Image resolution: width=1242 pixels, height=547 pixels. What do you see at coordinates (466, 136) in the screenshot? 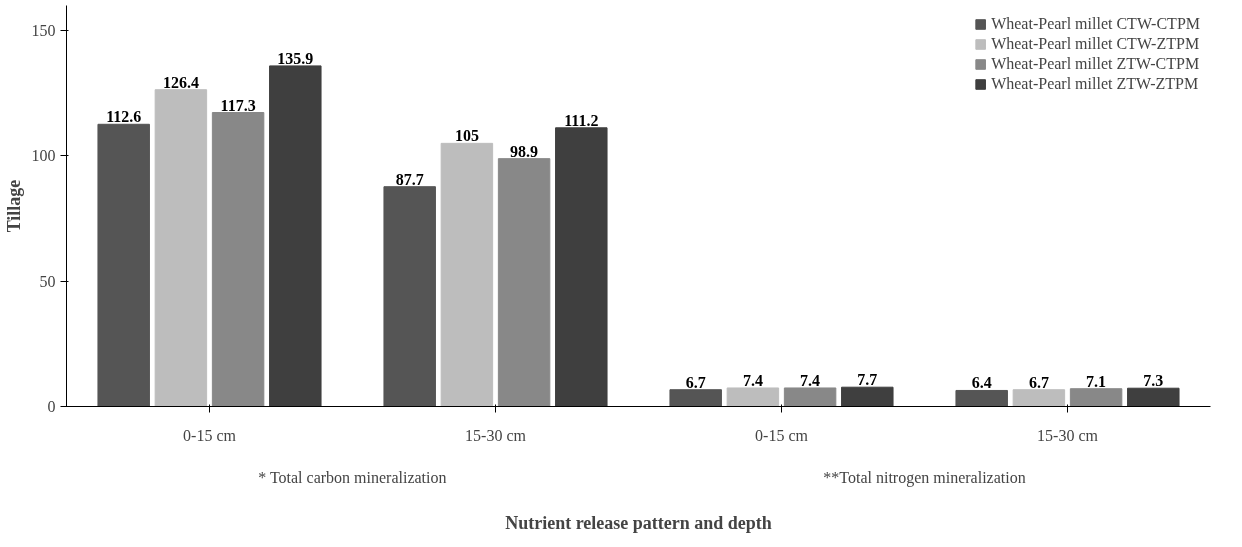
I see `data-label: 105` at bounding box center [466, 136].